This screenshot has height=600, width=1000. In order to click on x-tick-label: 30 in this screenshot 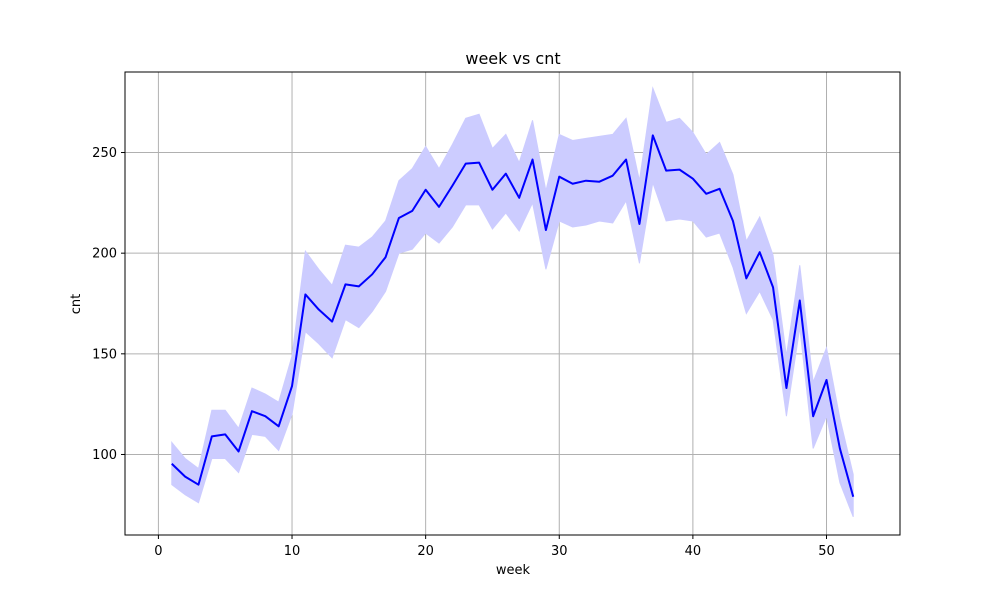, I will do `click(559, 551)`.